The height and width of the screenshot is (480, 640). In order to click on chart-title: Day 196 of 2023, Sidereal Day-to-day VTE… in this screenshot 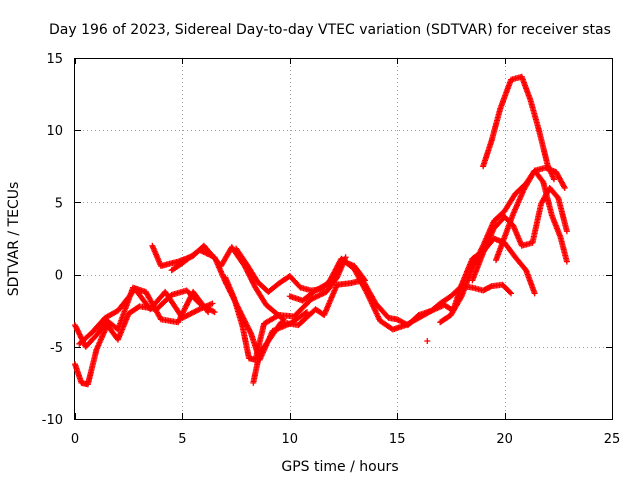, I will do `click(330, 30)`.